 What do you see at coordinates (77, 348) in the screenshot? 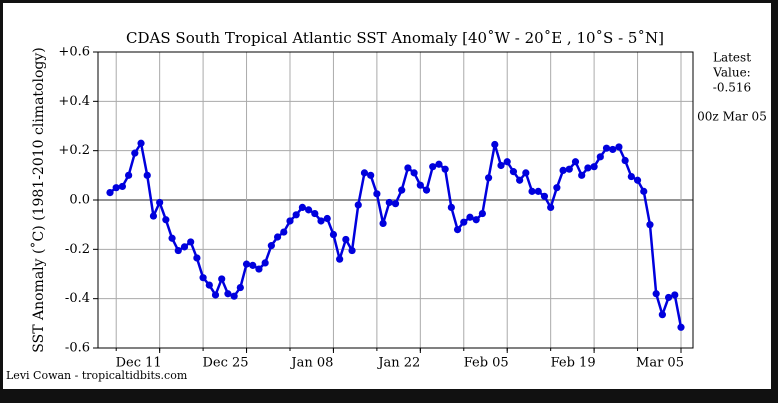
I see `y-tick-label: -0.6` at bounding box center [77, 348].